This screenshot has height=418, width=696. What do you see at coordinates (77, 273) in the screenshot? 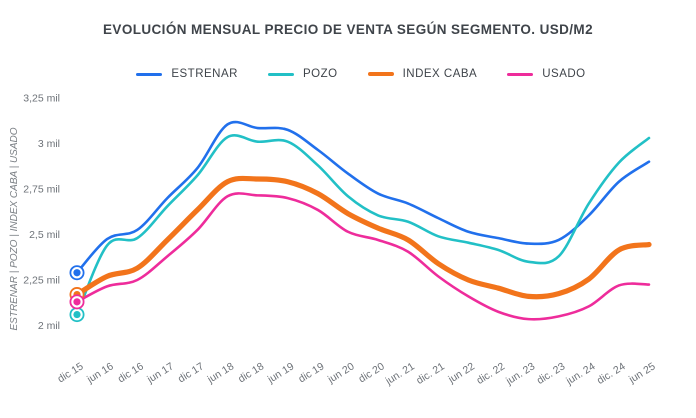
I see `start-marker-estrenar` at bounding box center [77, 273].